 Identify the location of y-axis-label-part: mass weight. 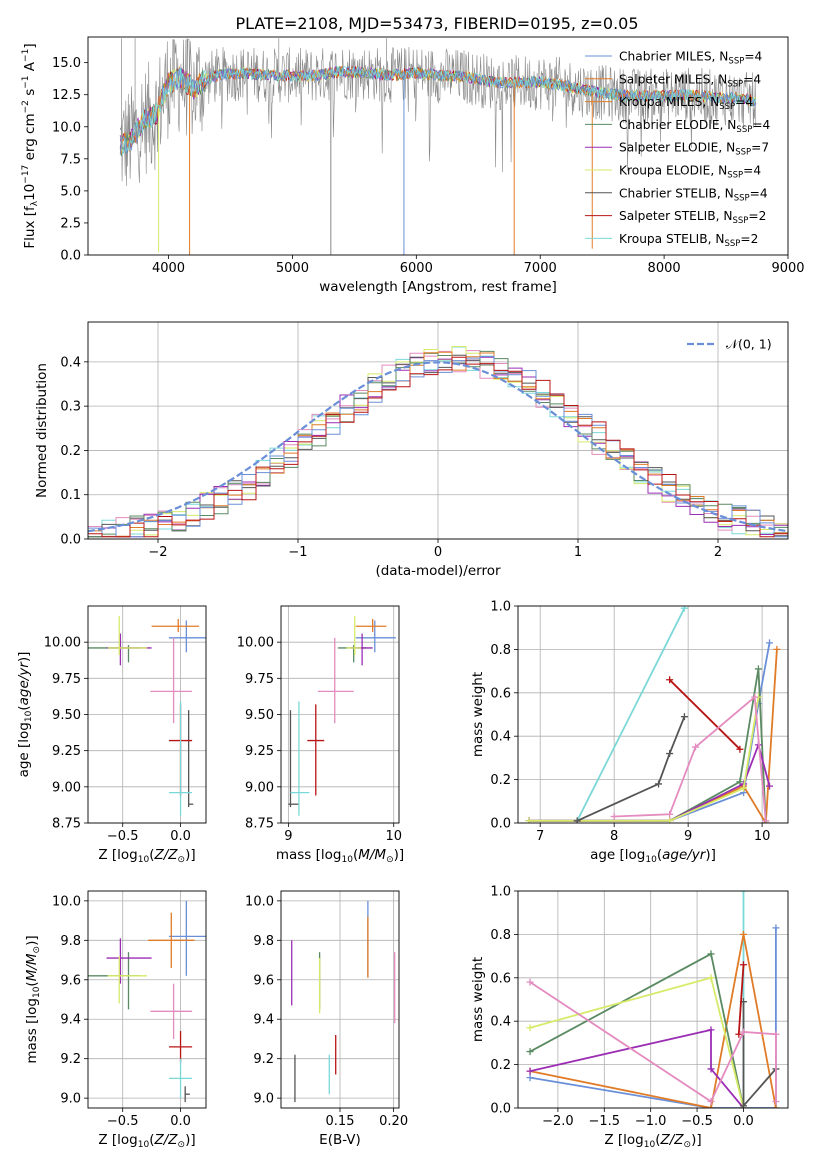
(478, 999).